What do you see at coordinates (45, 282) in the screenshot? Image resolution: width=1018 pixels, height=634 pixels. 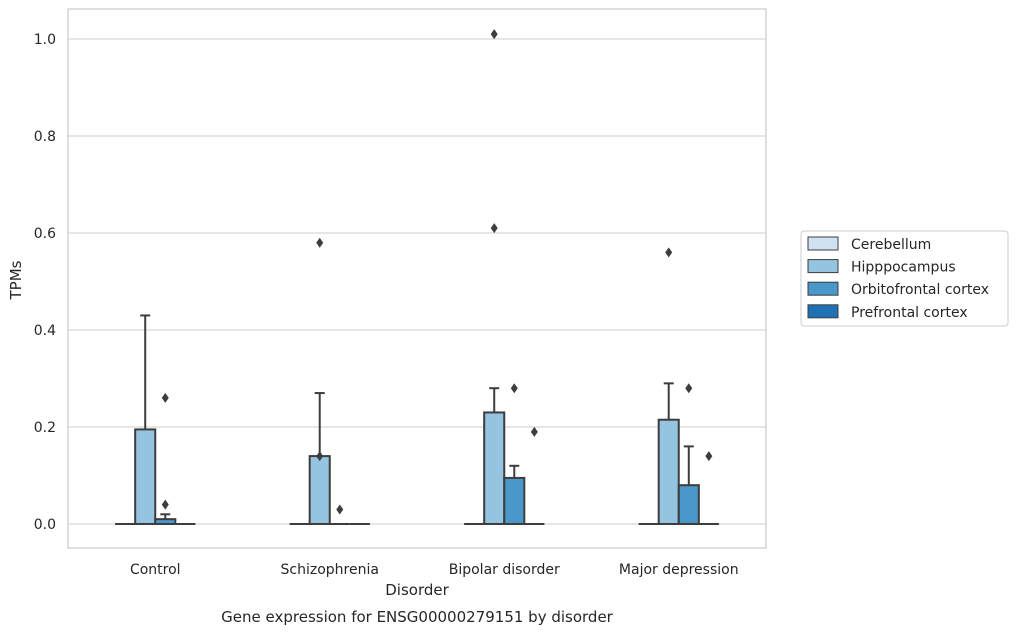 I see `y-axis-ticks: 0.0 0.2 0.4 0.6 0.8 1.0` at bounding box center [45, 282].